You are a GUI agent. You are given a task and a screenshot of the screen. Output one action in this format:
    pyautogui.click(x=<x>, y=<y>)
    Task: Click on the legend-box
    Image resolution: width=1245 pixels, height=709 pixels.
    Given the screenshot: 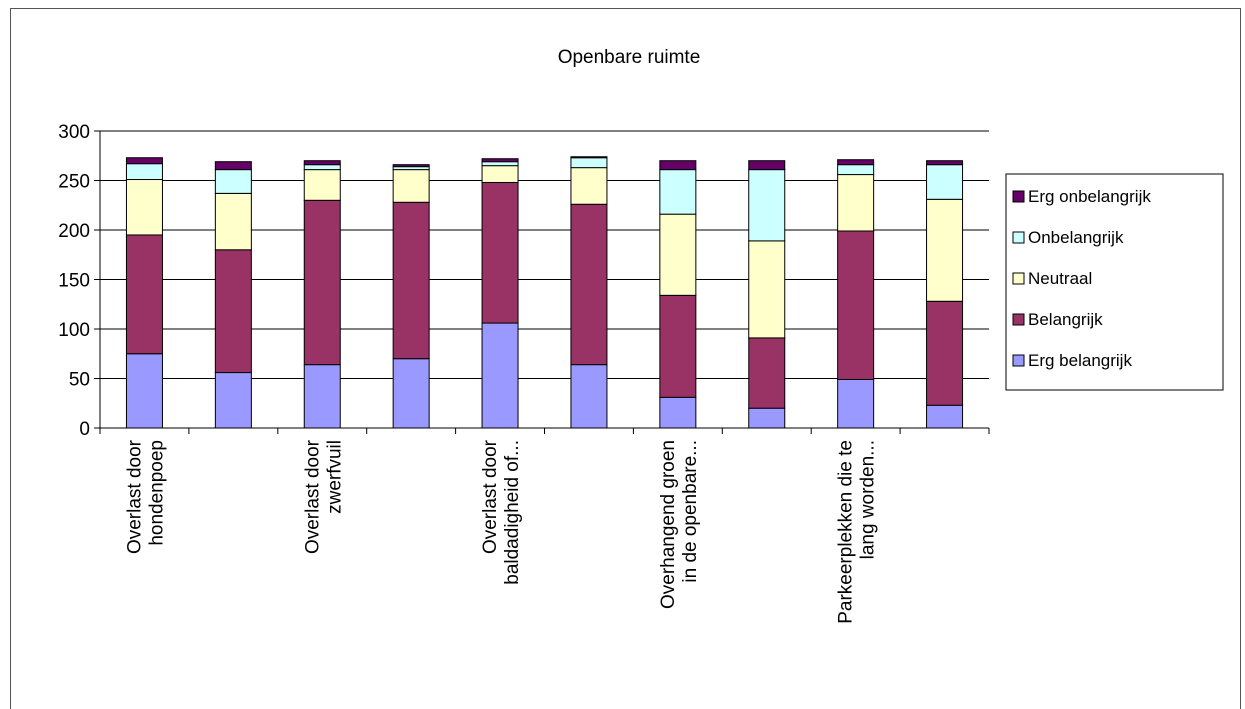 What is the action you would take?
    pyautogui.click(x=1114, y=282)
    